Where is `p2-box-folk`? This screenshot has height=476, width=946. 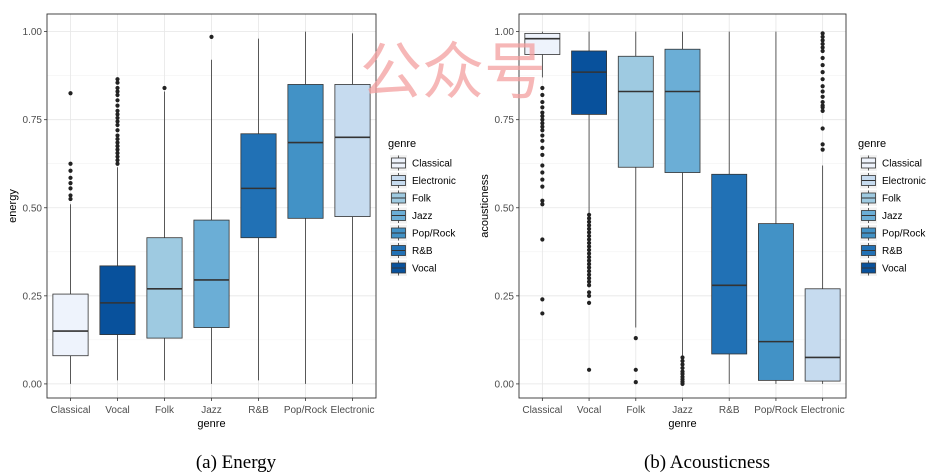 p2-box-folk is located at coordinates (635, 208).